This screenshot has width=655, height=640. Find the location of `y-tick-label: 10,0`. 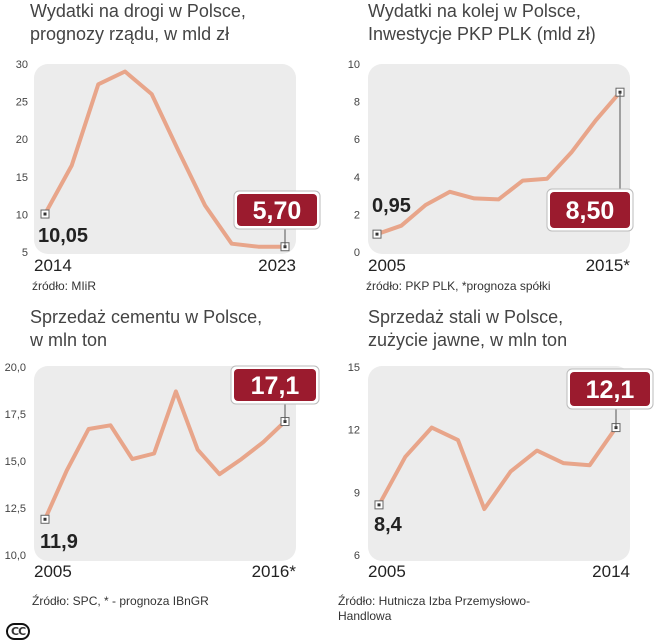

y-tick-label: 10,0 is located at coordinates (15, 556).